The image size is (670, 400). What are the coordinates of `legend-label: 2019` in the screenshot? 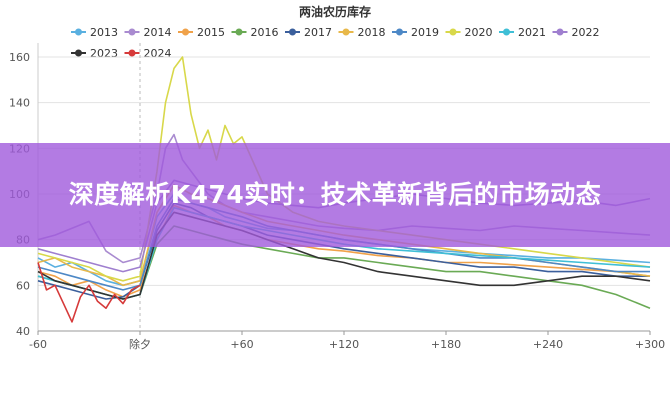 It's located at (425, 32).